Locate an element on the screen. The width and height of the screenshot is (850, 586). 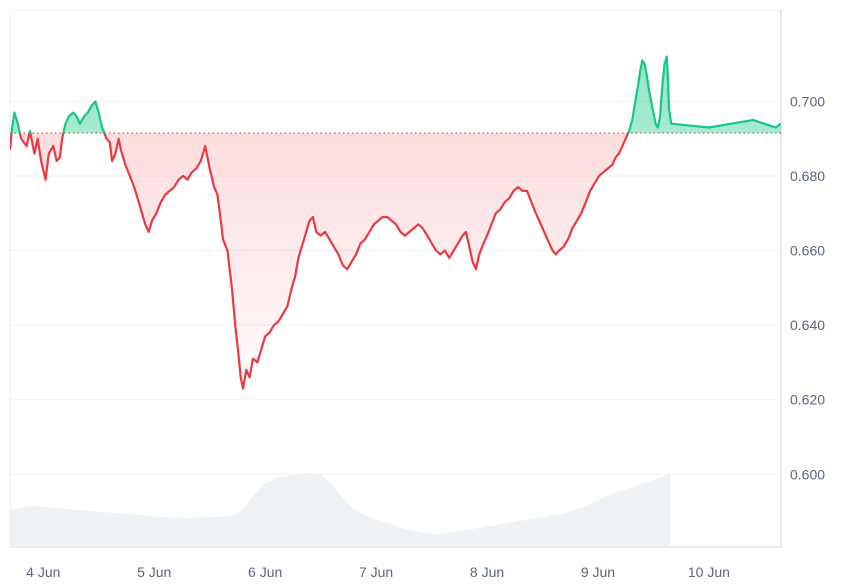
x-tick-label: 9 Jun is located at coordinates (598, 572).